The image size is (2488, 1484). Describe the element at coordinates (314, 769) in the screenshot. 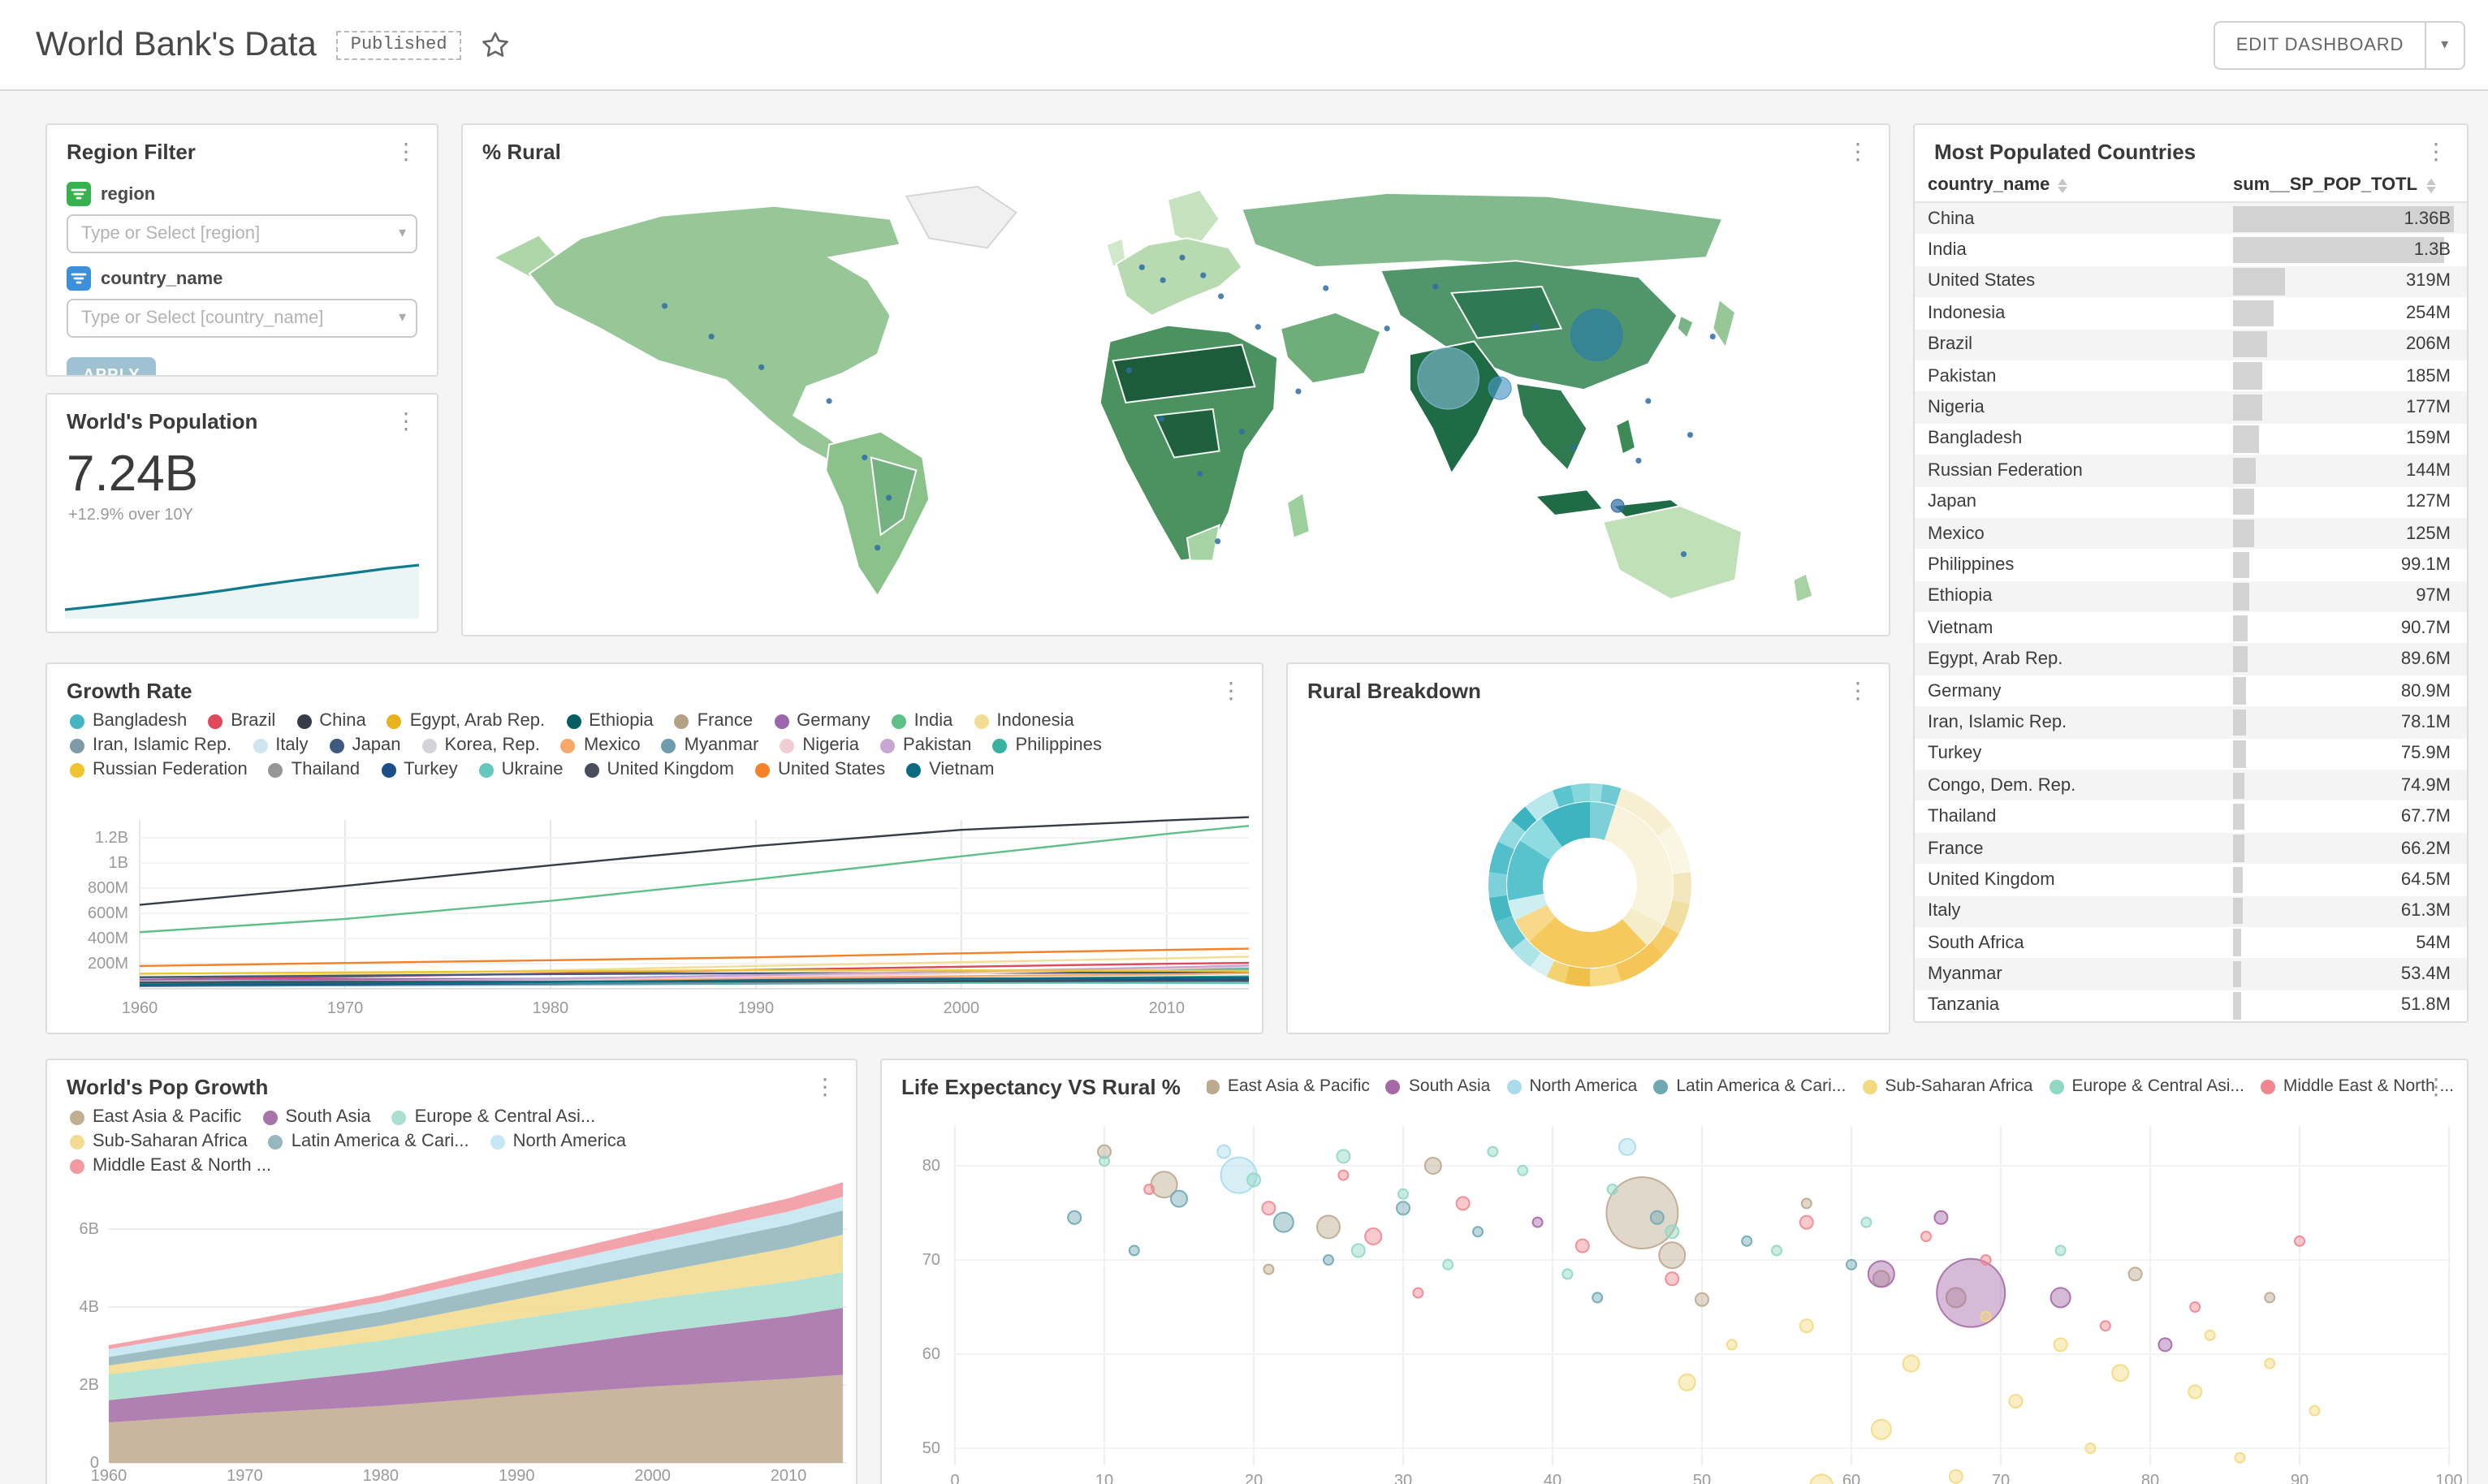

I see `legend-item: Thailand` at that location.